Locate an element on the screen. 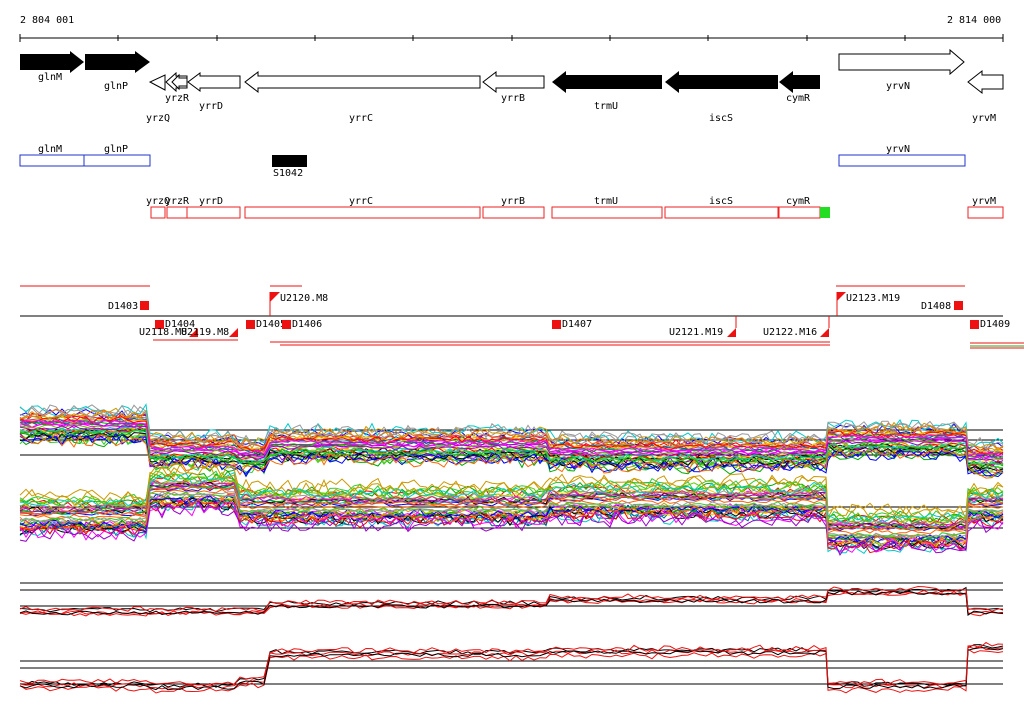  promoter-marker: D1405 is located at coordinates (266, 324).